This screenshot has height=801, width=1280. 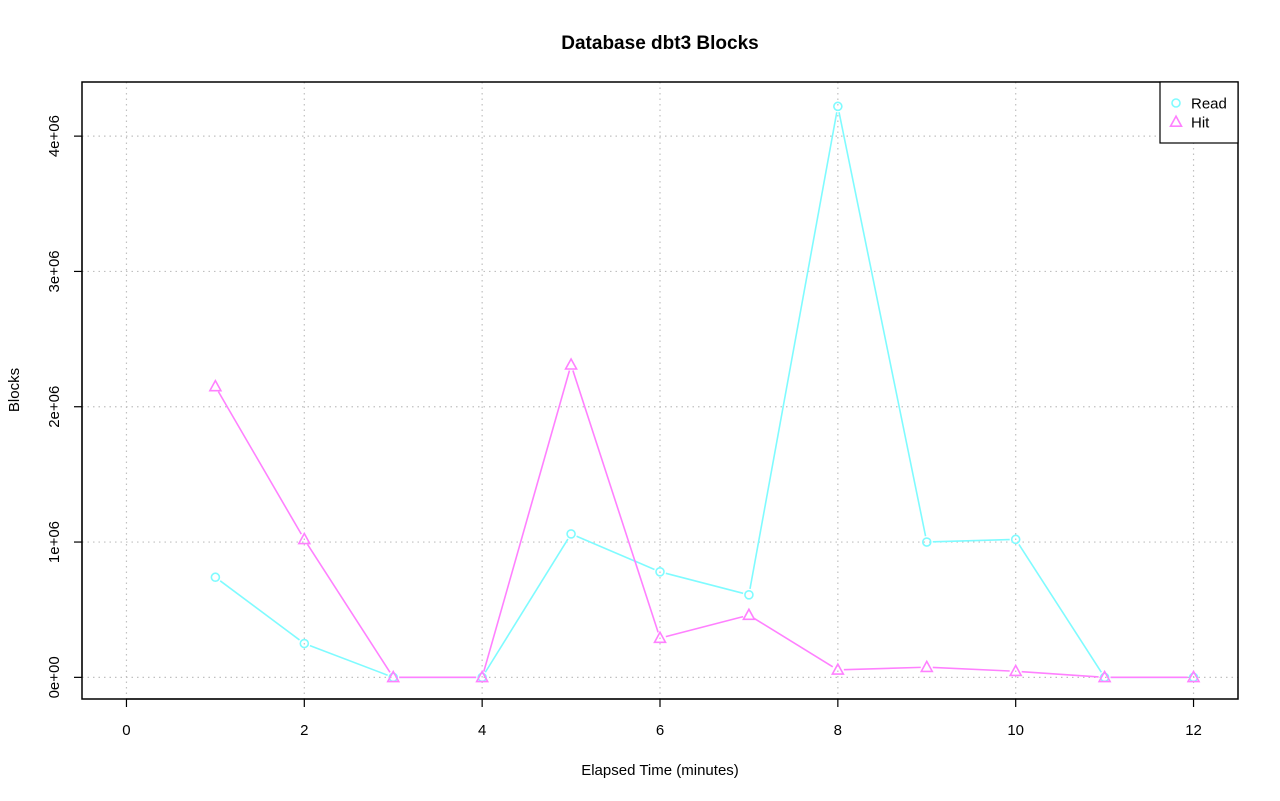 I want to click on y-tick-label: 4e+06, so click(x=54, y=136).